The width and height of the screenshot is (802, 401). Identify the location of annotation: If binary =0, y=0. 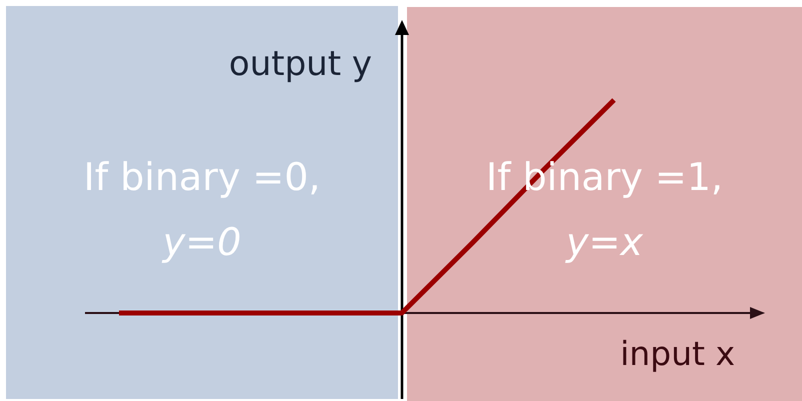
(202, 209).